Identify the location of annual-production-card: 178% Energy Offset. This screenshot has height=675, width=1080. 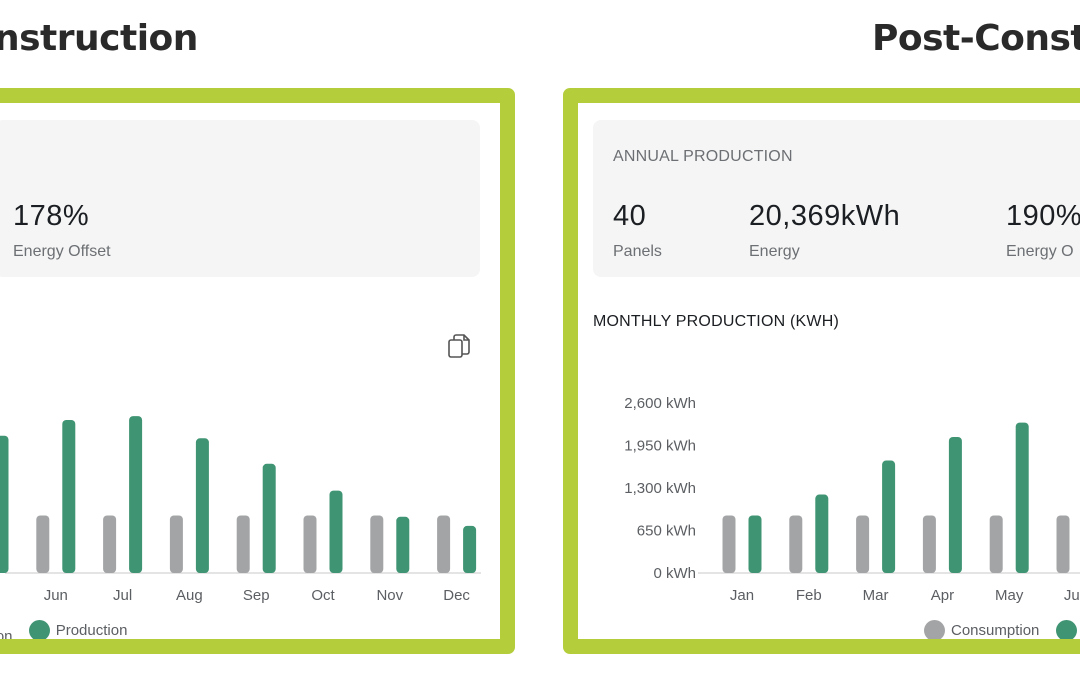
(240, 198).